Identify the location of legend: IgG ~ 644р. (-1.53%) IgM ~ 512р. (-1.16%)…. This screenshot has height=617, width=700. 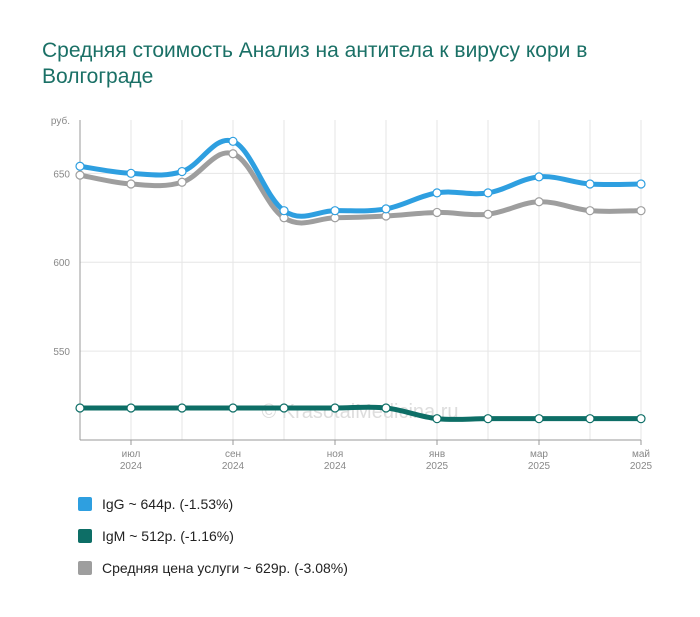
(213, 536).